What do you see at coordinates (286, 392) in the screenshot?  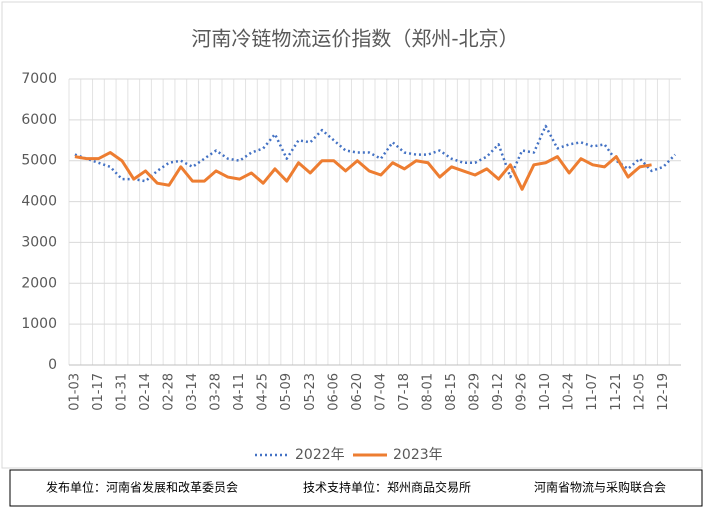 I see `x-tick-label: 05-09` at bounding box center [286, 392].